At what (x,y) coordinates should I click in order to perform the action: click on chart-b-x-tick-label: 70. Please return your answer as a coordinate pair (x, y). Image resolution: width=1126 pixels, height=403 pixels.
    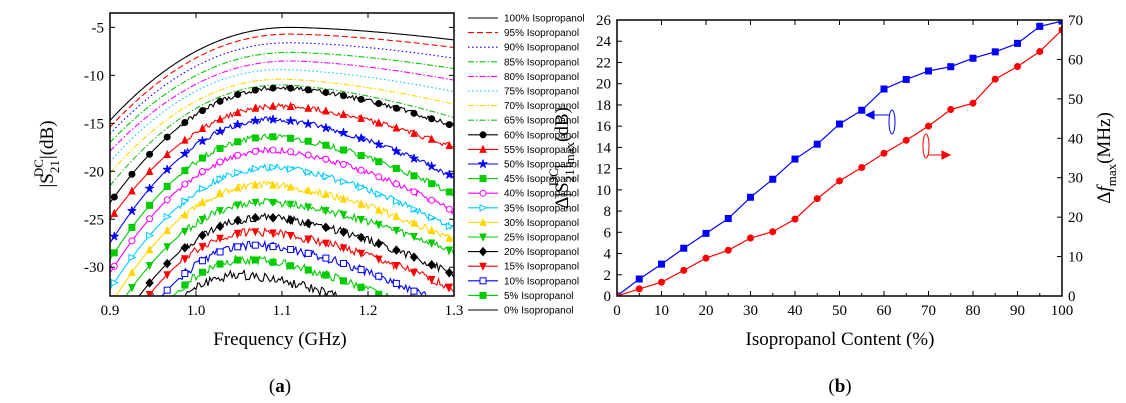
    Looking at the image, I should click on (928, 311).